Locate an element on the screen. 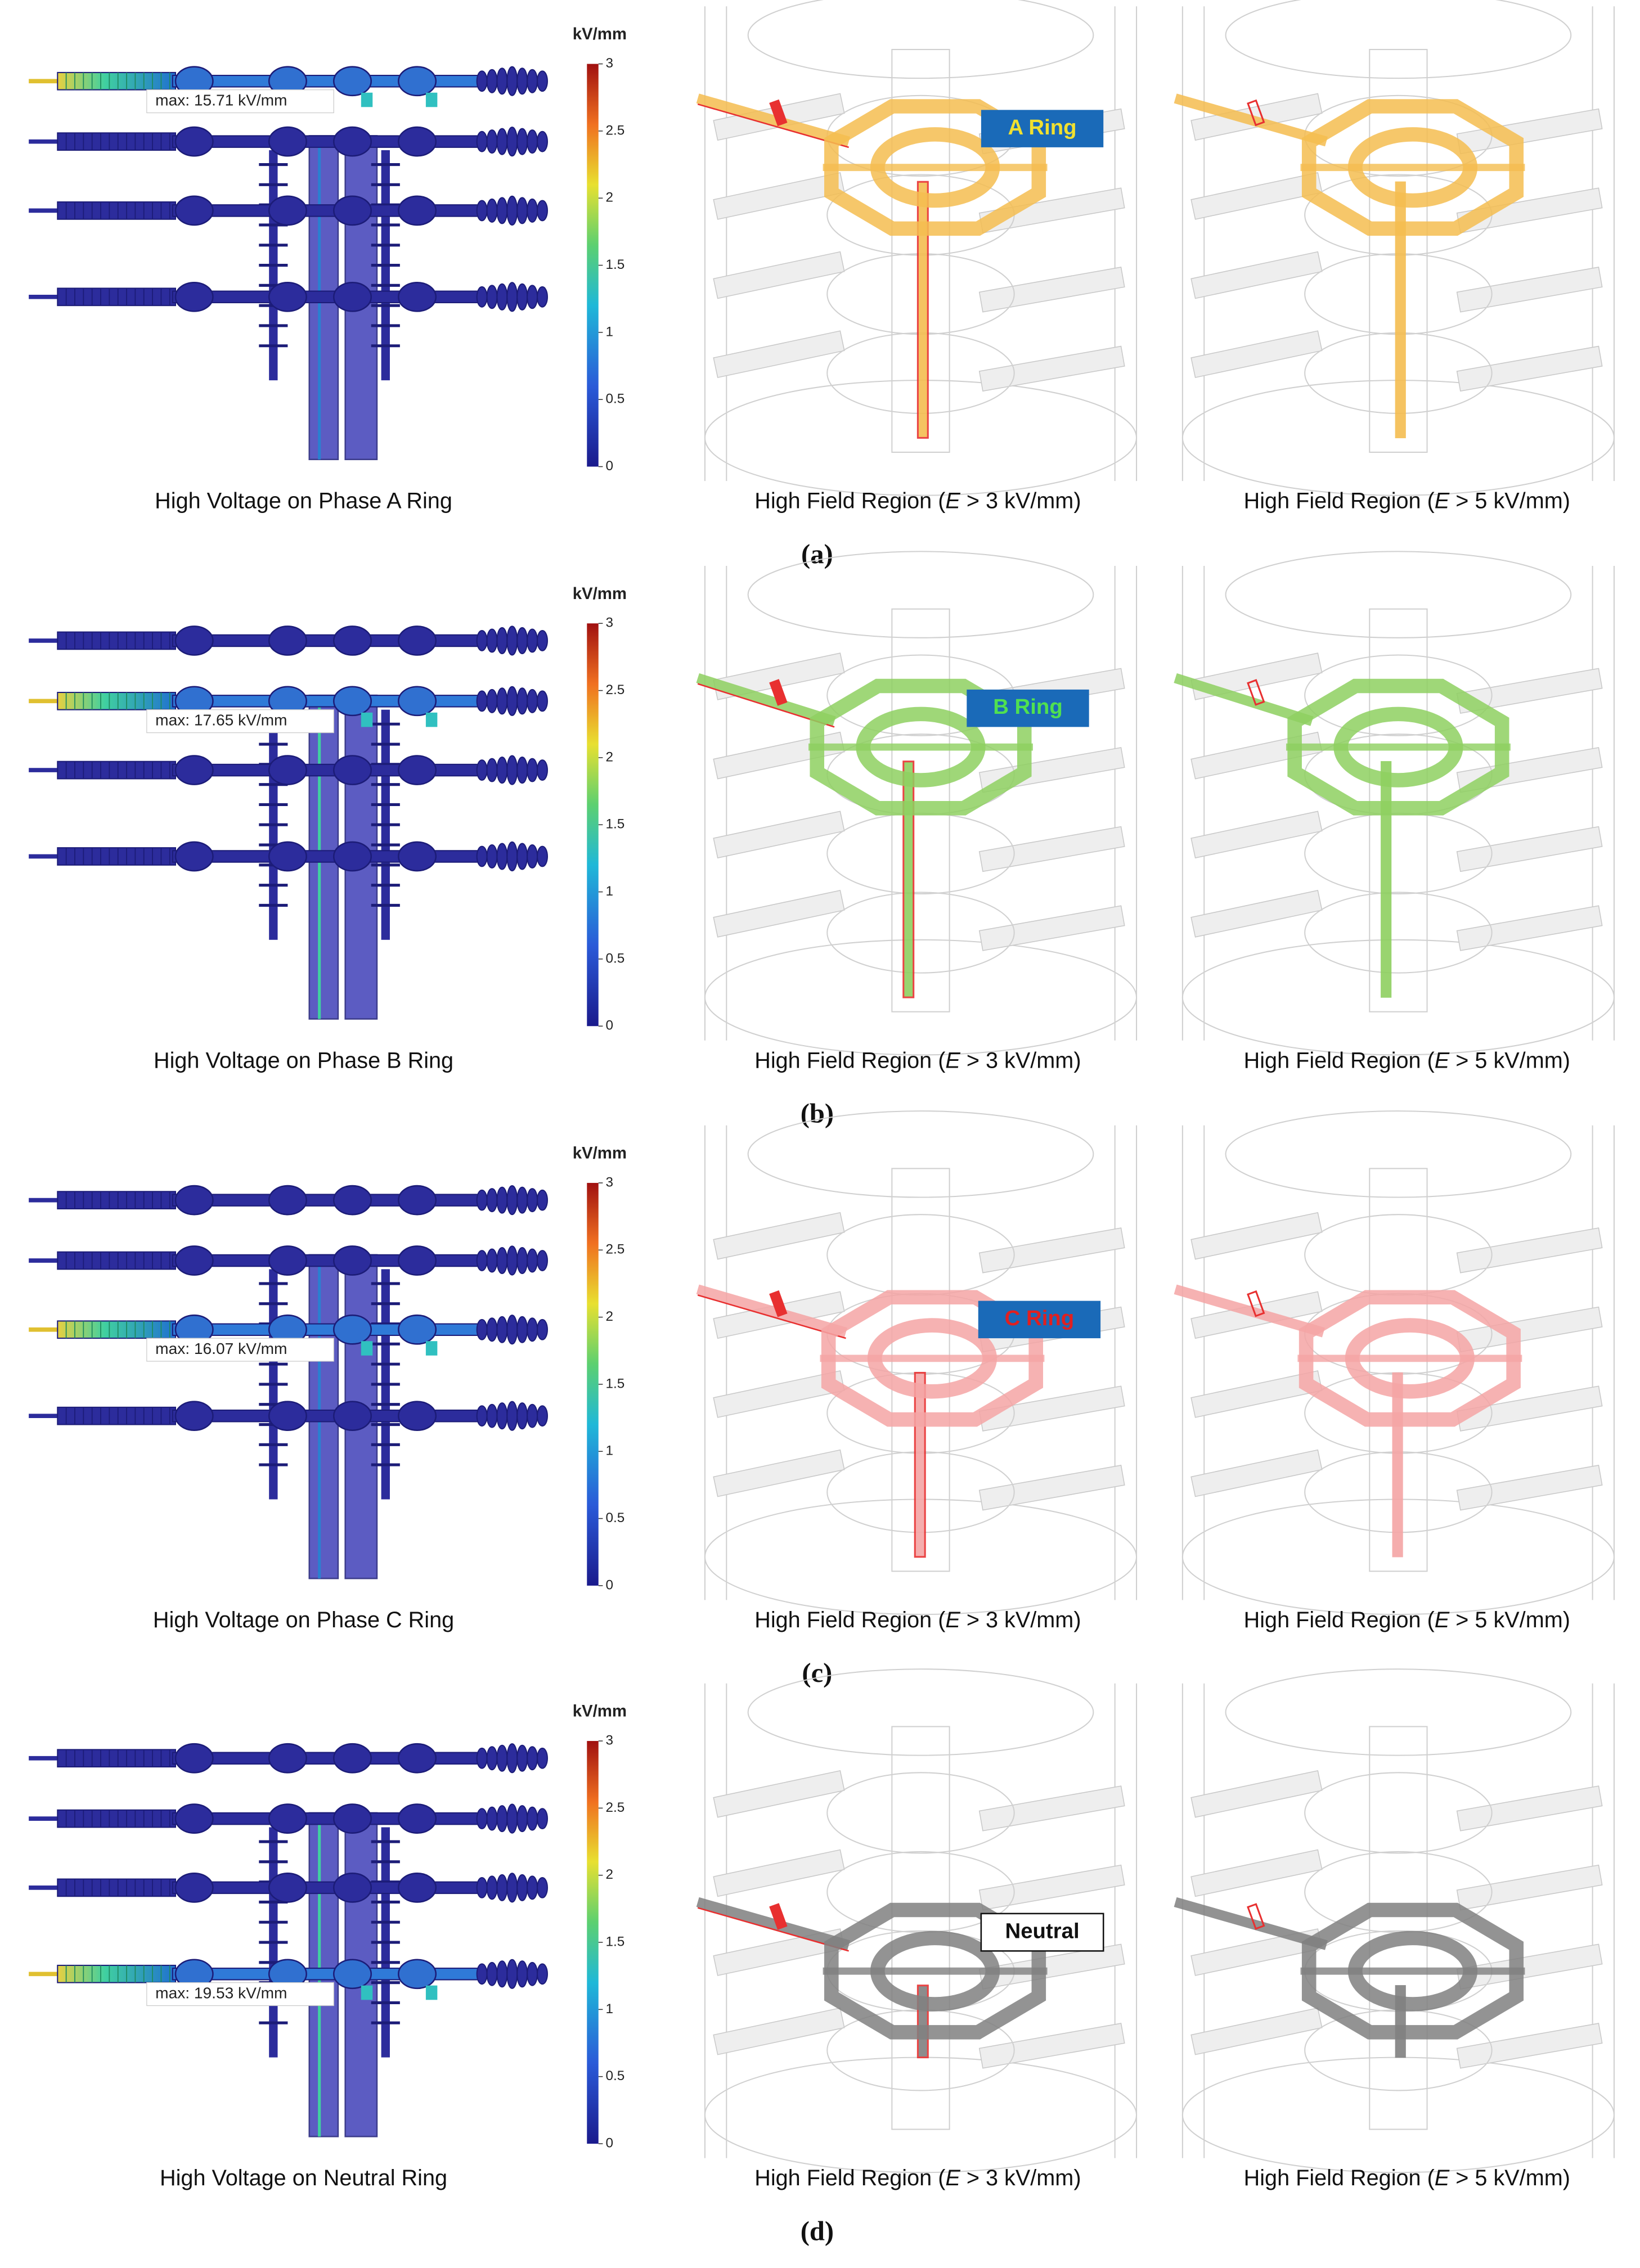 This screenshot has width=1640, height=2268. caption-suffix: > 5 kV/mm) is located at coordinates (1509, 2178).